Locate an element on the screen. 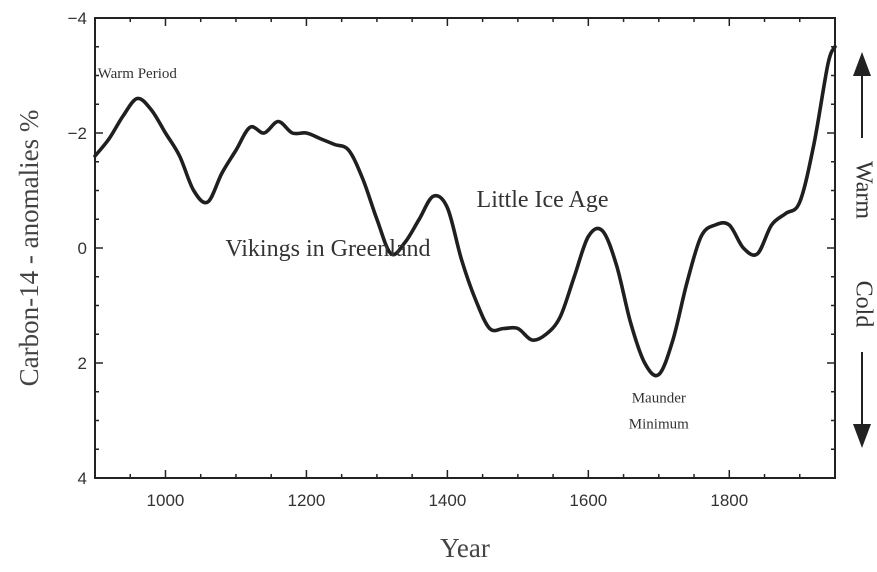  warm-label: Warm is located at coordinates (863, 190).